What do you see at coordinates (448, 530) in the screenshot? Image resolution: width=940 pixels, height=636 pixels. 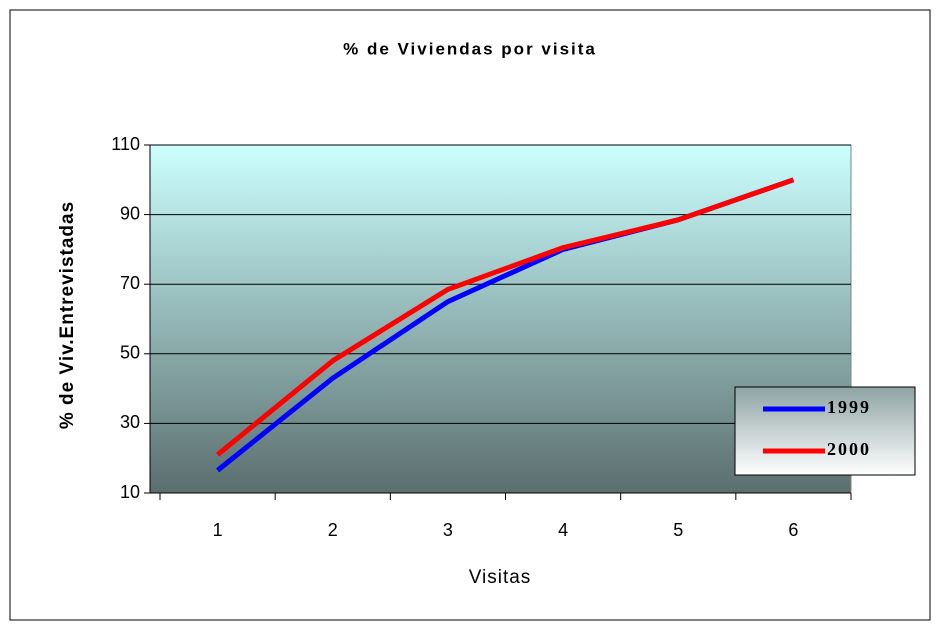 I see `x-tick-label: 3` at bounding box center [448, 530].